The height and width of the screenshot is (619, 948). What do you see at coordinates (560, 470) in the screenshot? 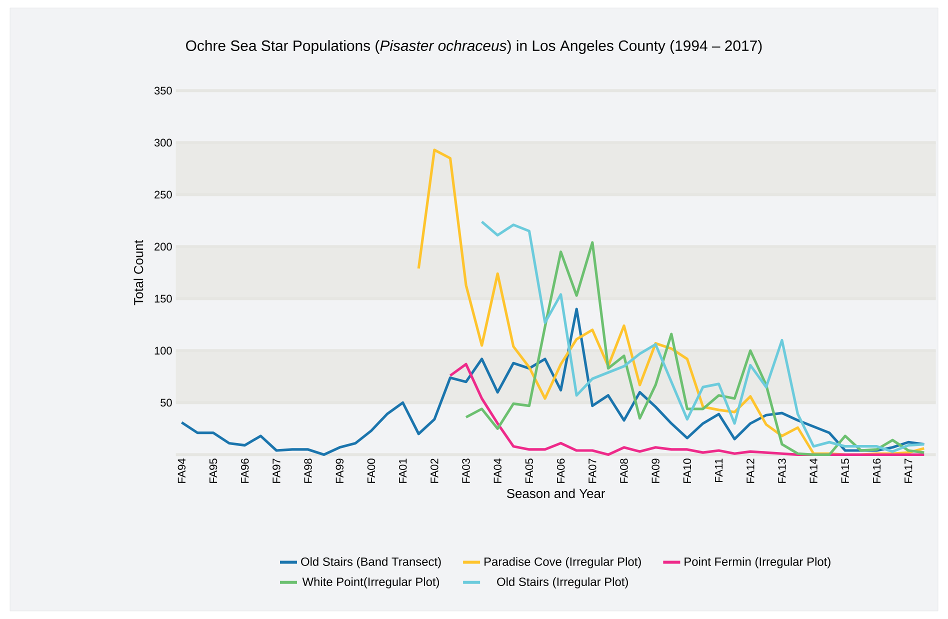
I see `x-tick-label: FA06` at bounding box center [560, 470].